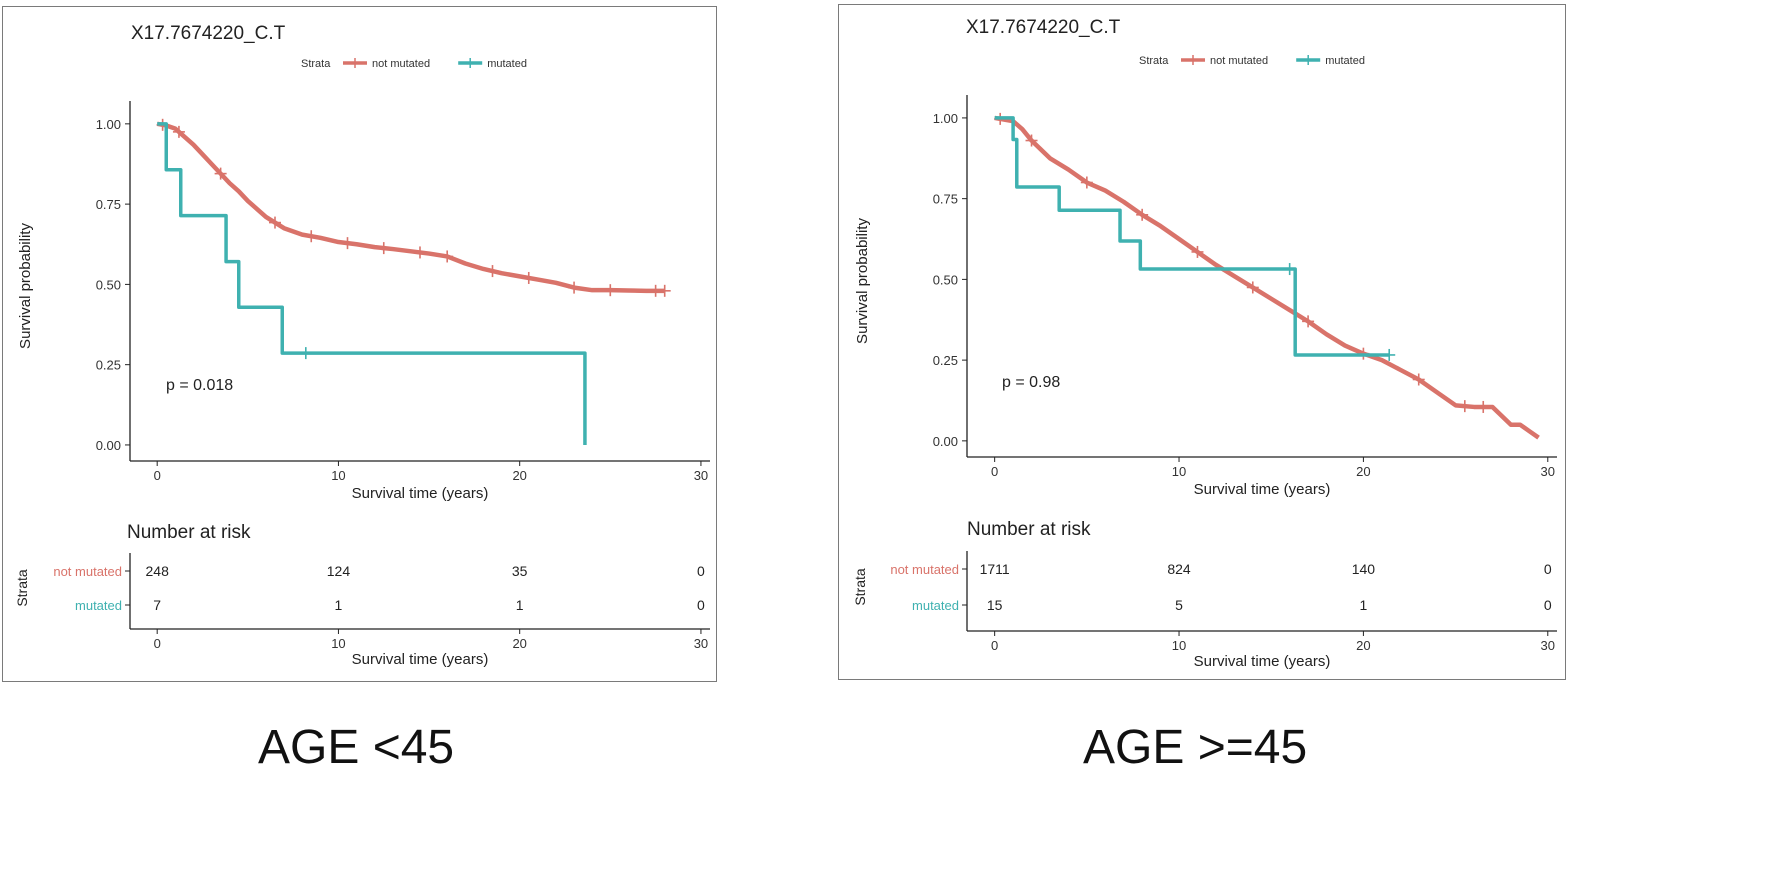  What do you see at coordinates (339, 571) in the screenshot?
I see `risk-count: 124` at bounding box center [339, 571].